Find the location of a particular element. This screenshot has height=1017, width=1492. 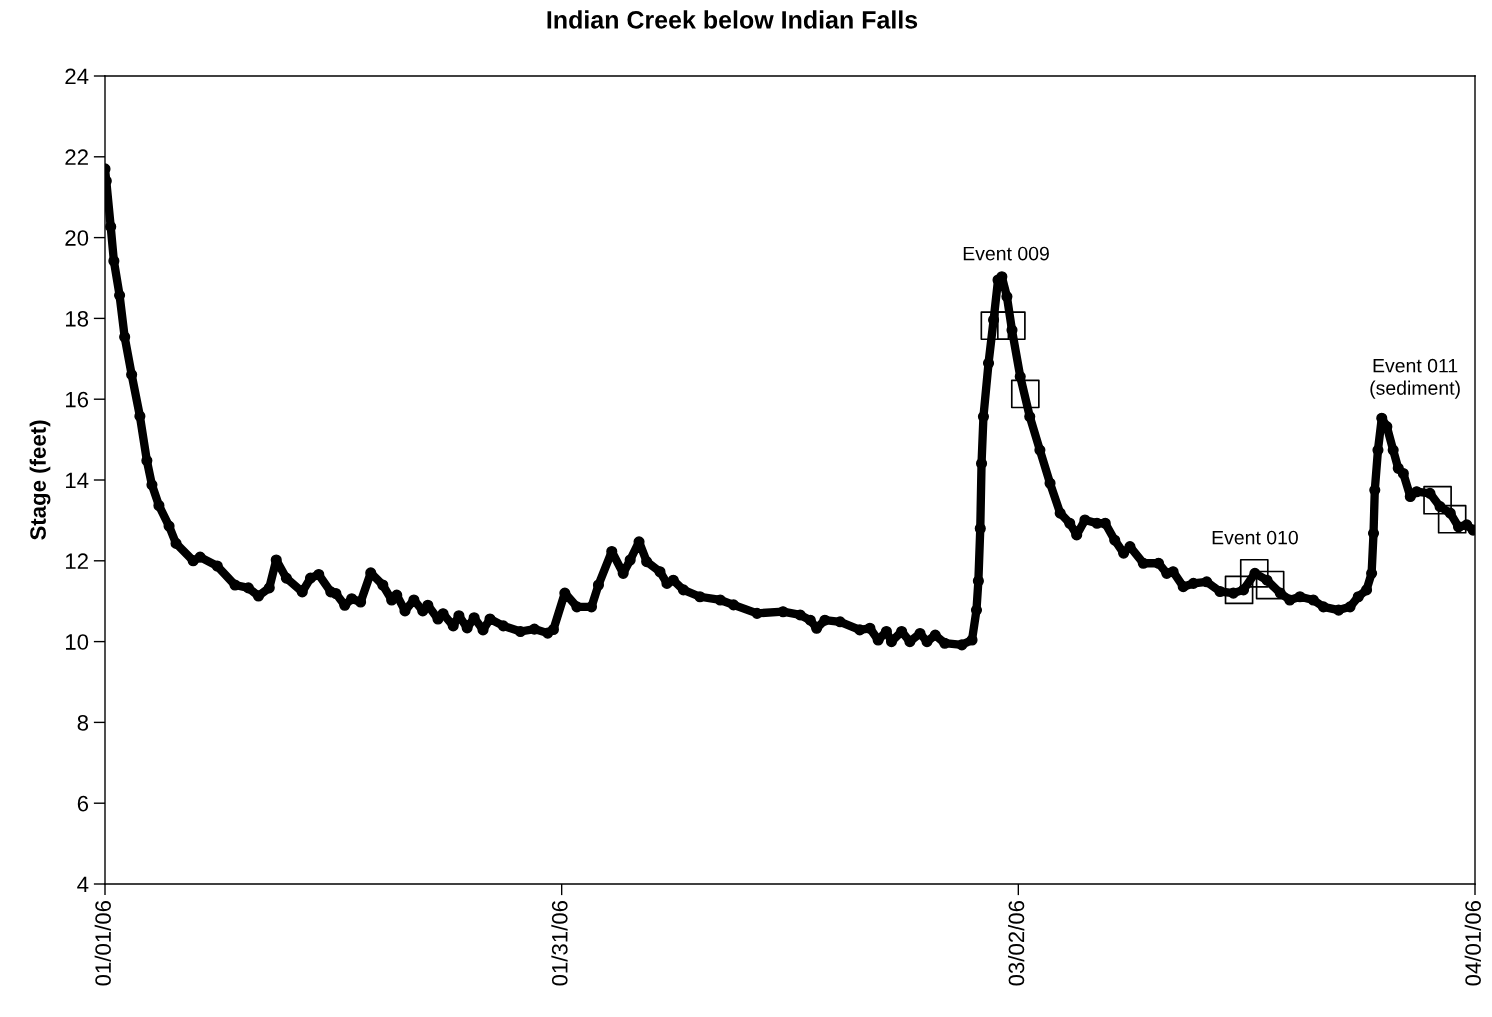

annotation: Event 011 (sediment) is located at coordinates (1415, 378).